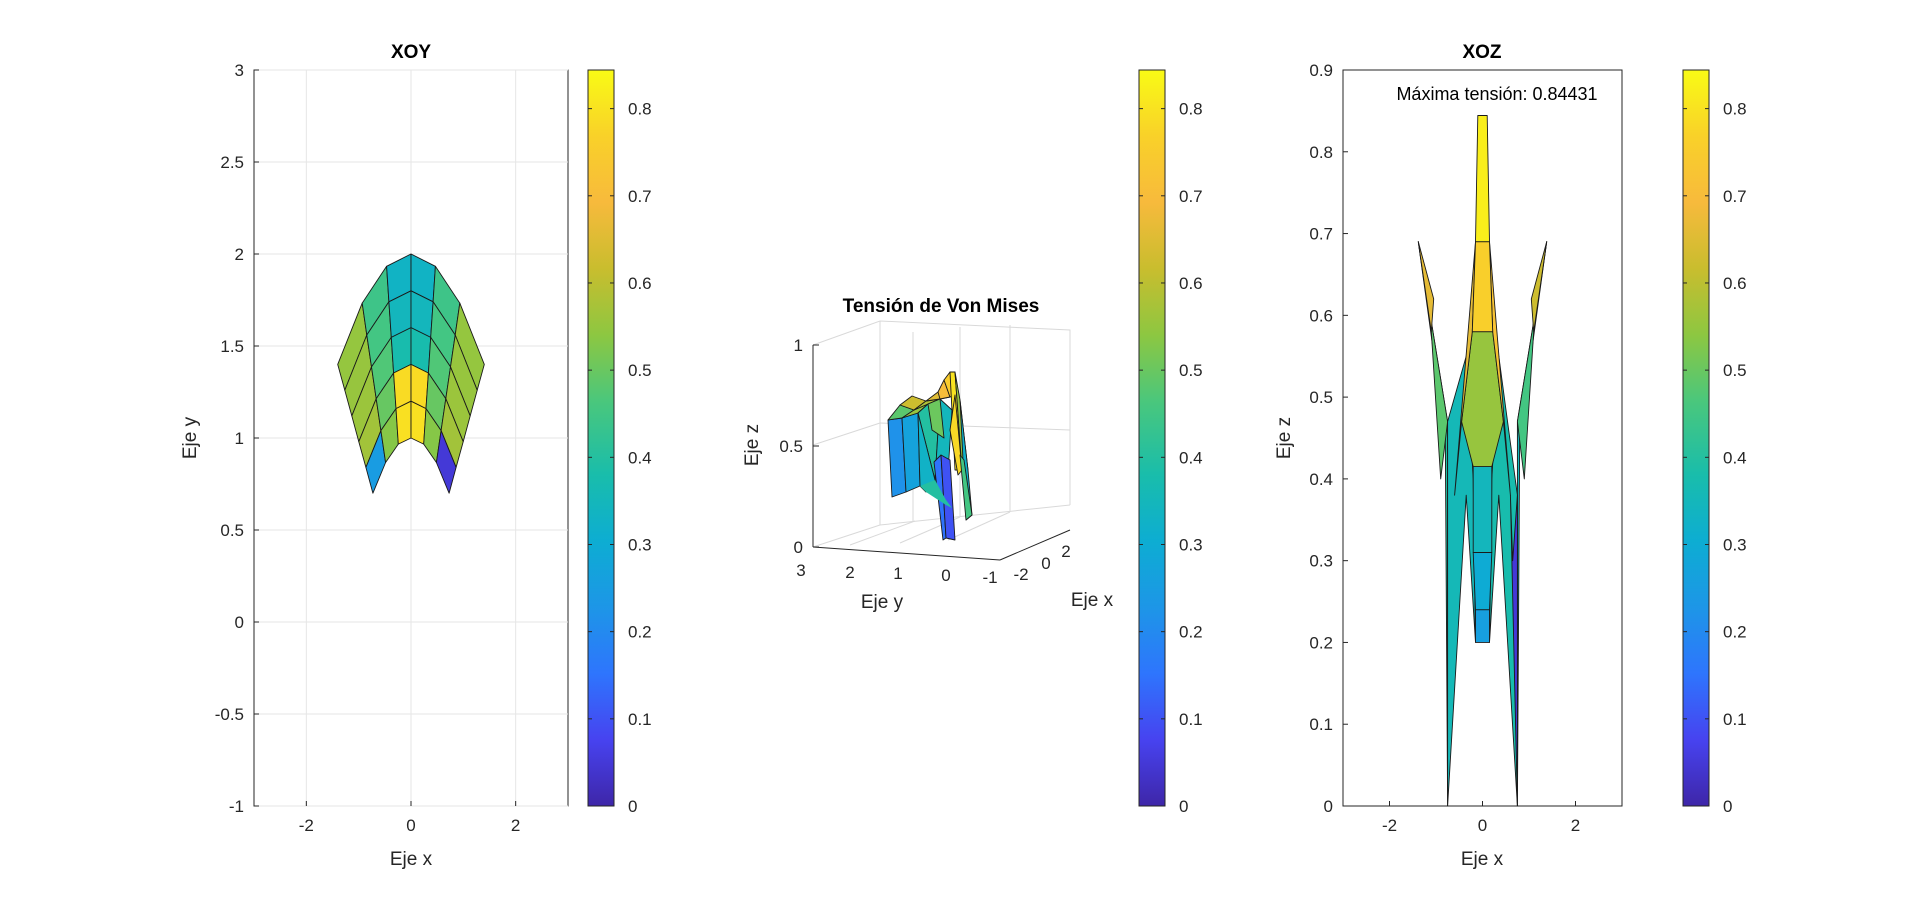  I want to click on xoz-xlabel: Eje x, so click(1482, 859).